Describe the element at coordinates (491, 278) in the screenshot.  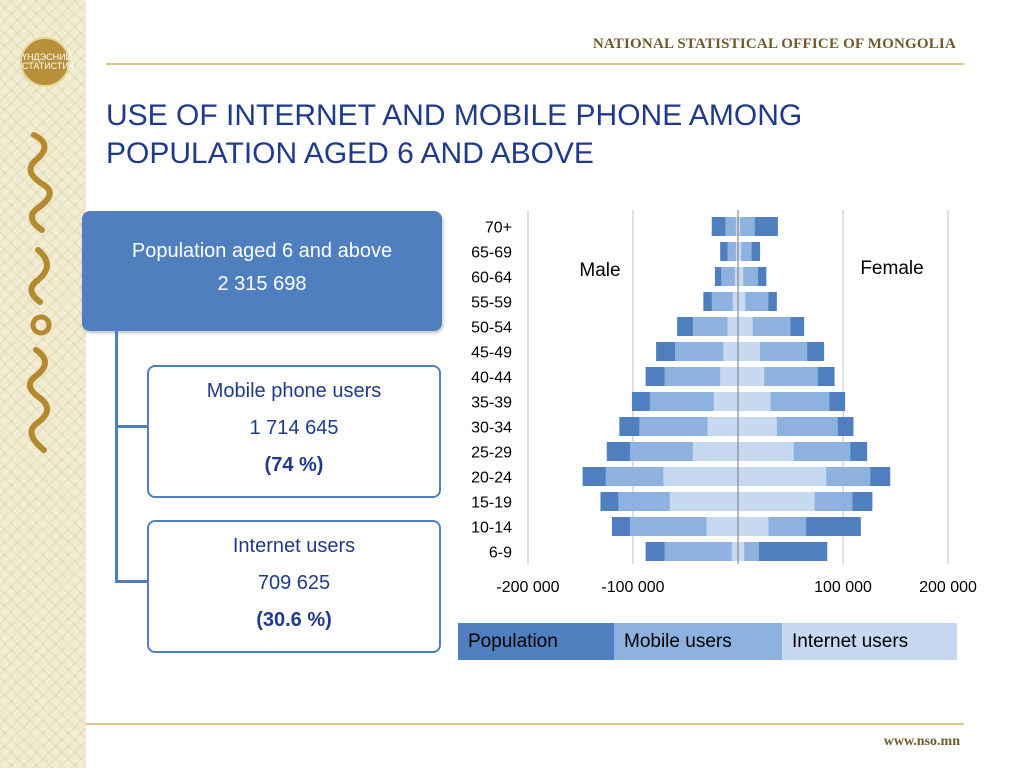
I see `y-tick-label: 60-64` at that location.